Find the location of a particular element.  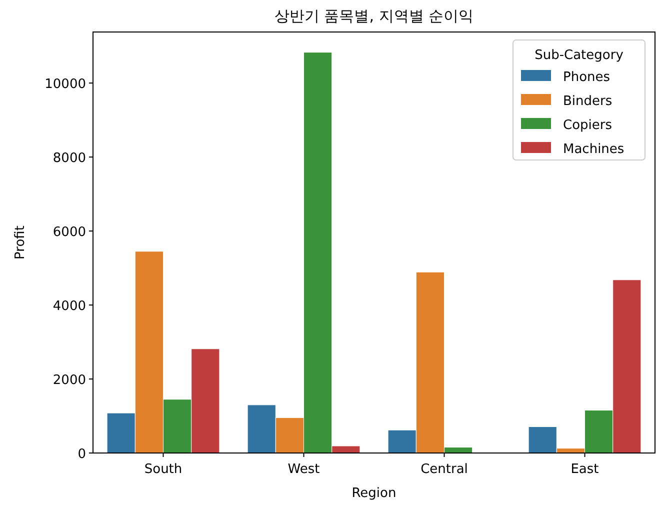

y-tick-label: 8000 is located at coordinates (69, 158).